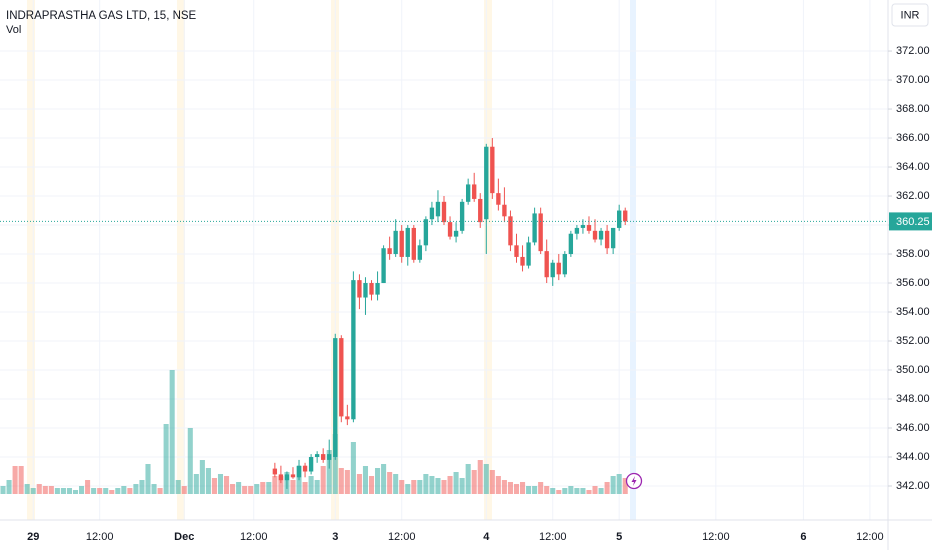 This screenshot has width=932, height=550. I want to click on y-tick-label: 344.00, so click(913, 457).